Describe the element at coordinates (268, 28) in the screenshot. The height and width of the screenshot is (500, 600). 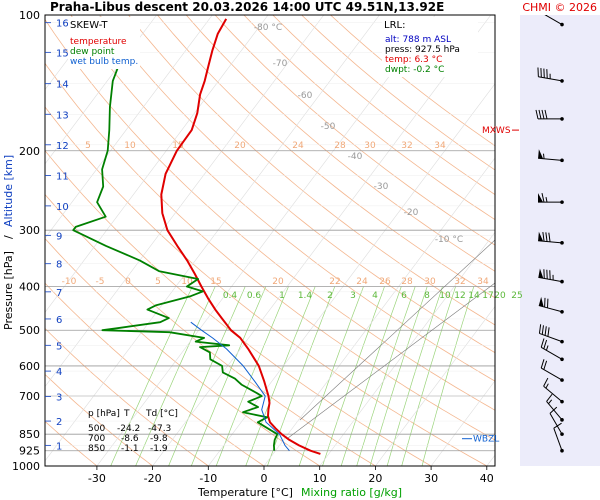
I see `isotherm-label: -80 °C` at that location.